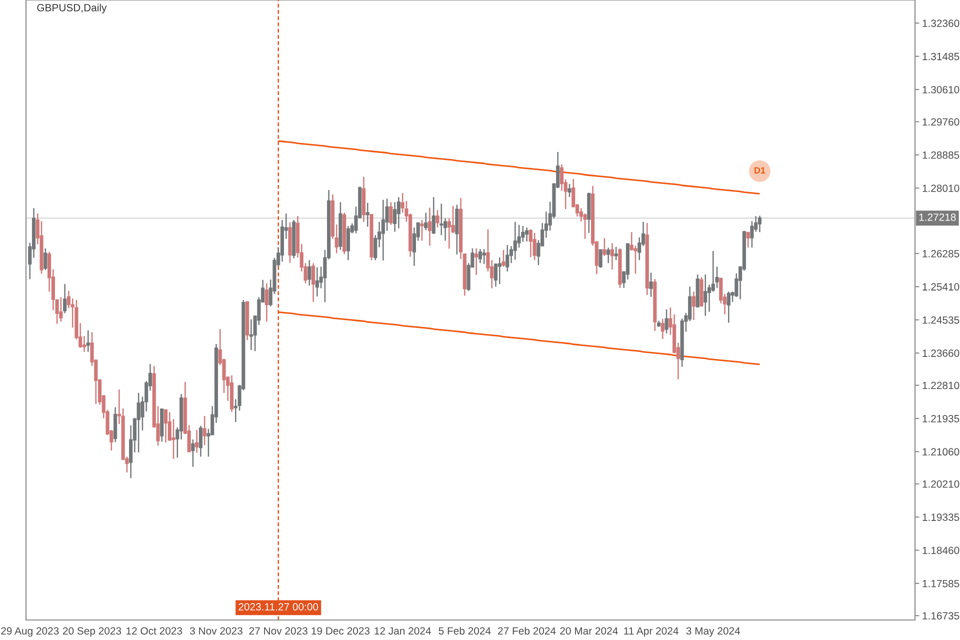 The height and width of the screenshot is (640, 960). I want to click on ref-line-label: 1.27218, so click(937, 217).